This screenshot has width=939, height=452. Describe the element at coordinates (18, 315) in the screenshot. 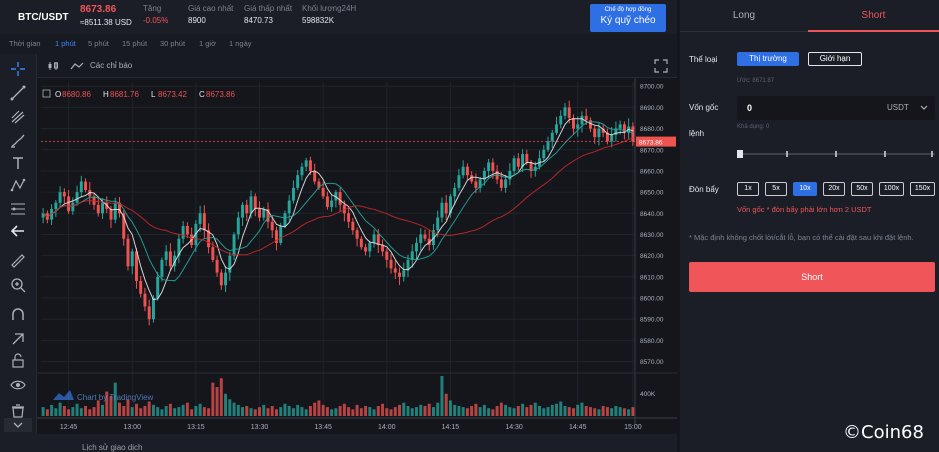

I see `magnet-icon` at that location.